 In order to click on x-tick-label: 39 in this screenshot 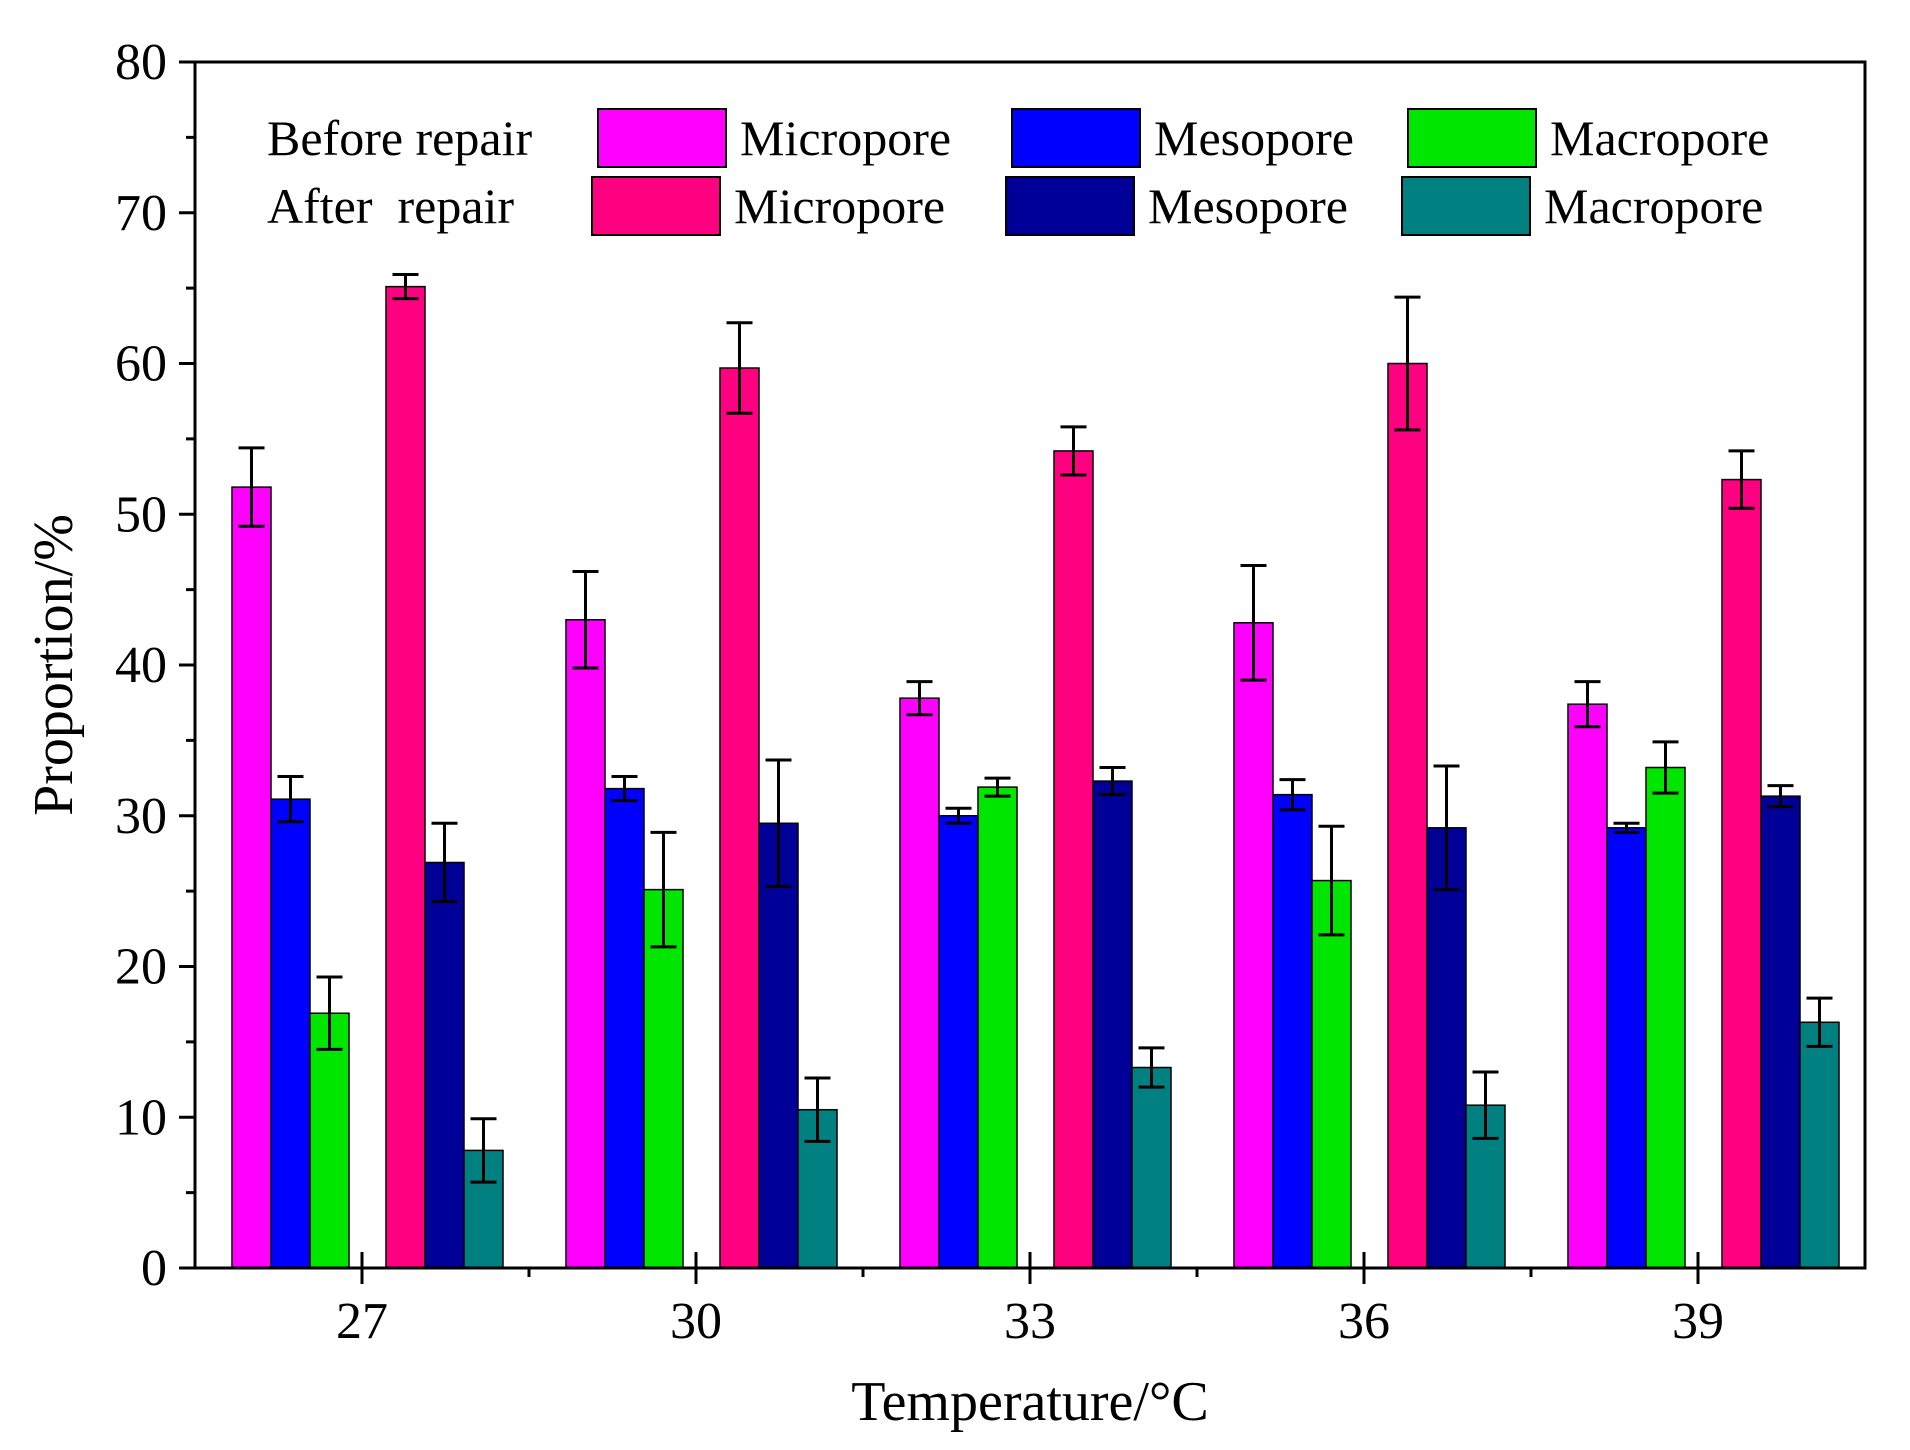, I will do `click(1698, 1321)`.